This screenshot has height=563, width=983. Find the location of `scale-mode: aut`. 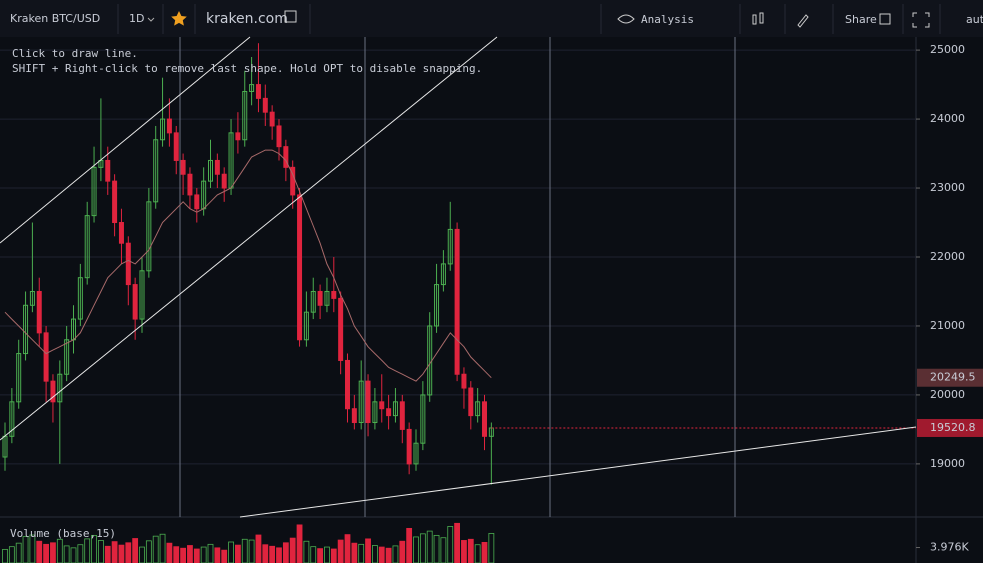

scale-mode: aut is located at coordinates (974, 19).